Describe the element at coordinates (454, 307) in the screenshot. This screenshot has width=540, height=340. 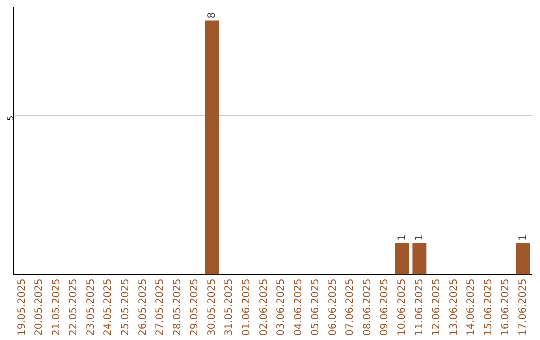
I see `x-tick-label: 13.06.2025` at that location.